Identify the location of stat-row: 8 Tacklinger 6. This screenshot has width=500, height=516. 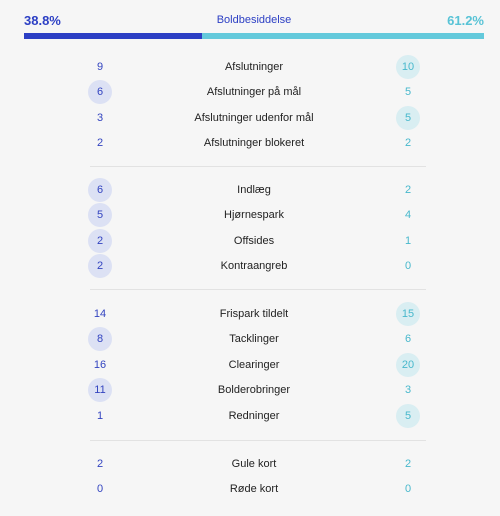
(254, 339).